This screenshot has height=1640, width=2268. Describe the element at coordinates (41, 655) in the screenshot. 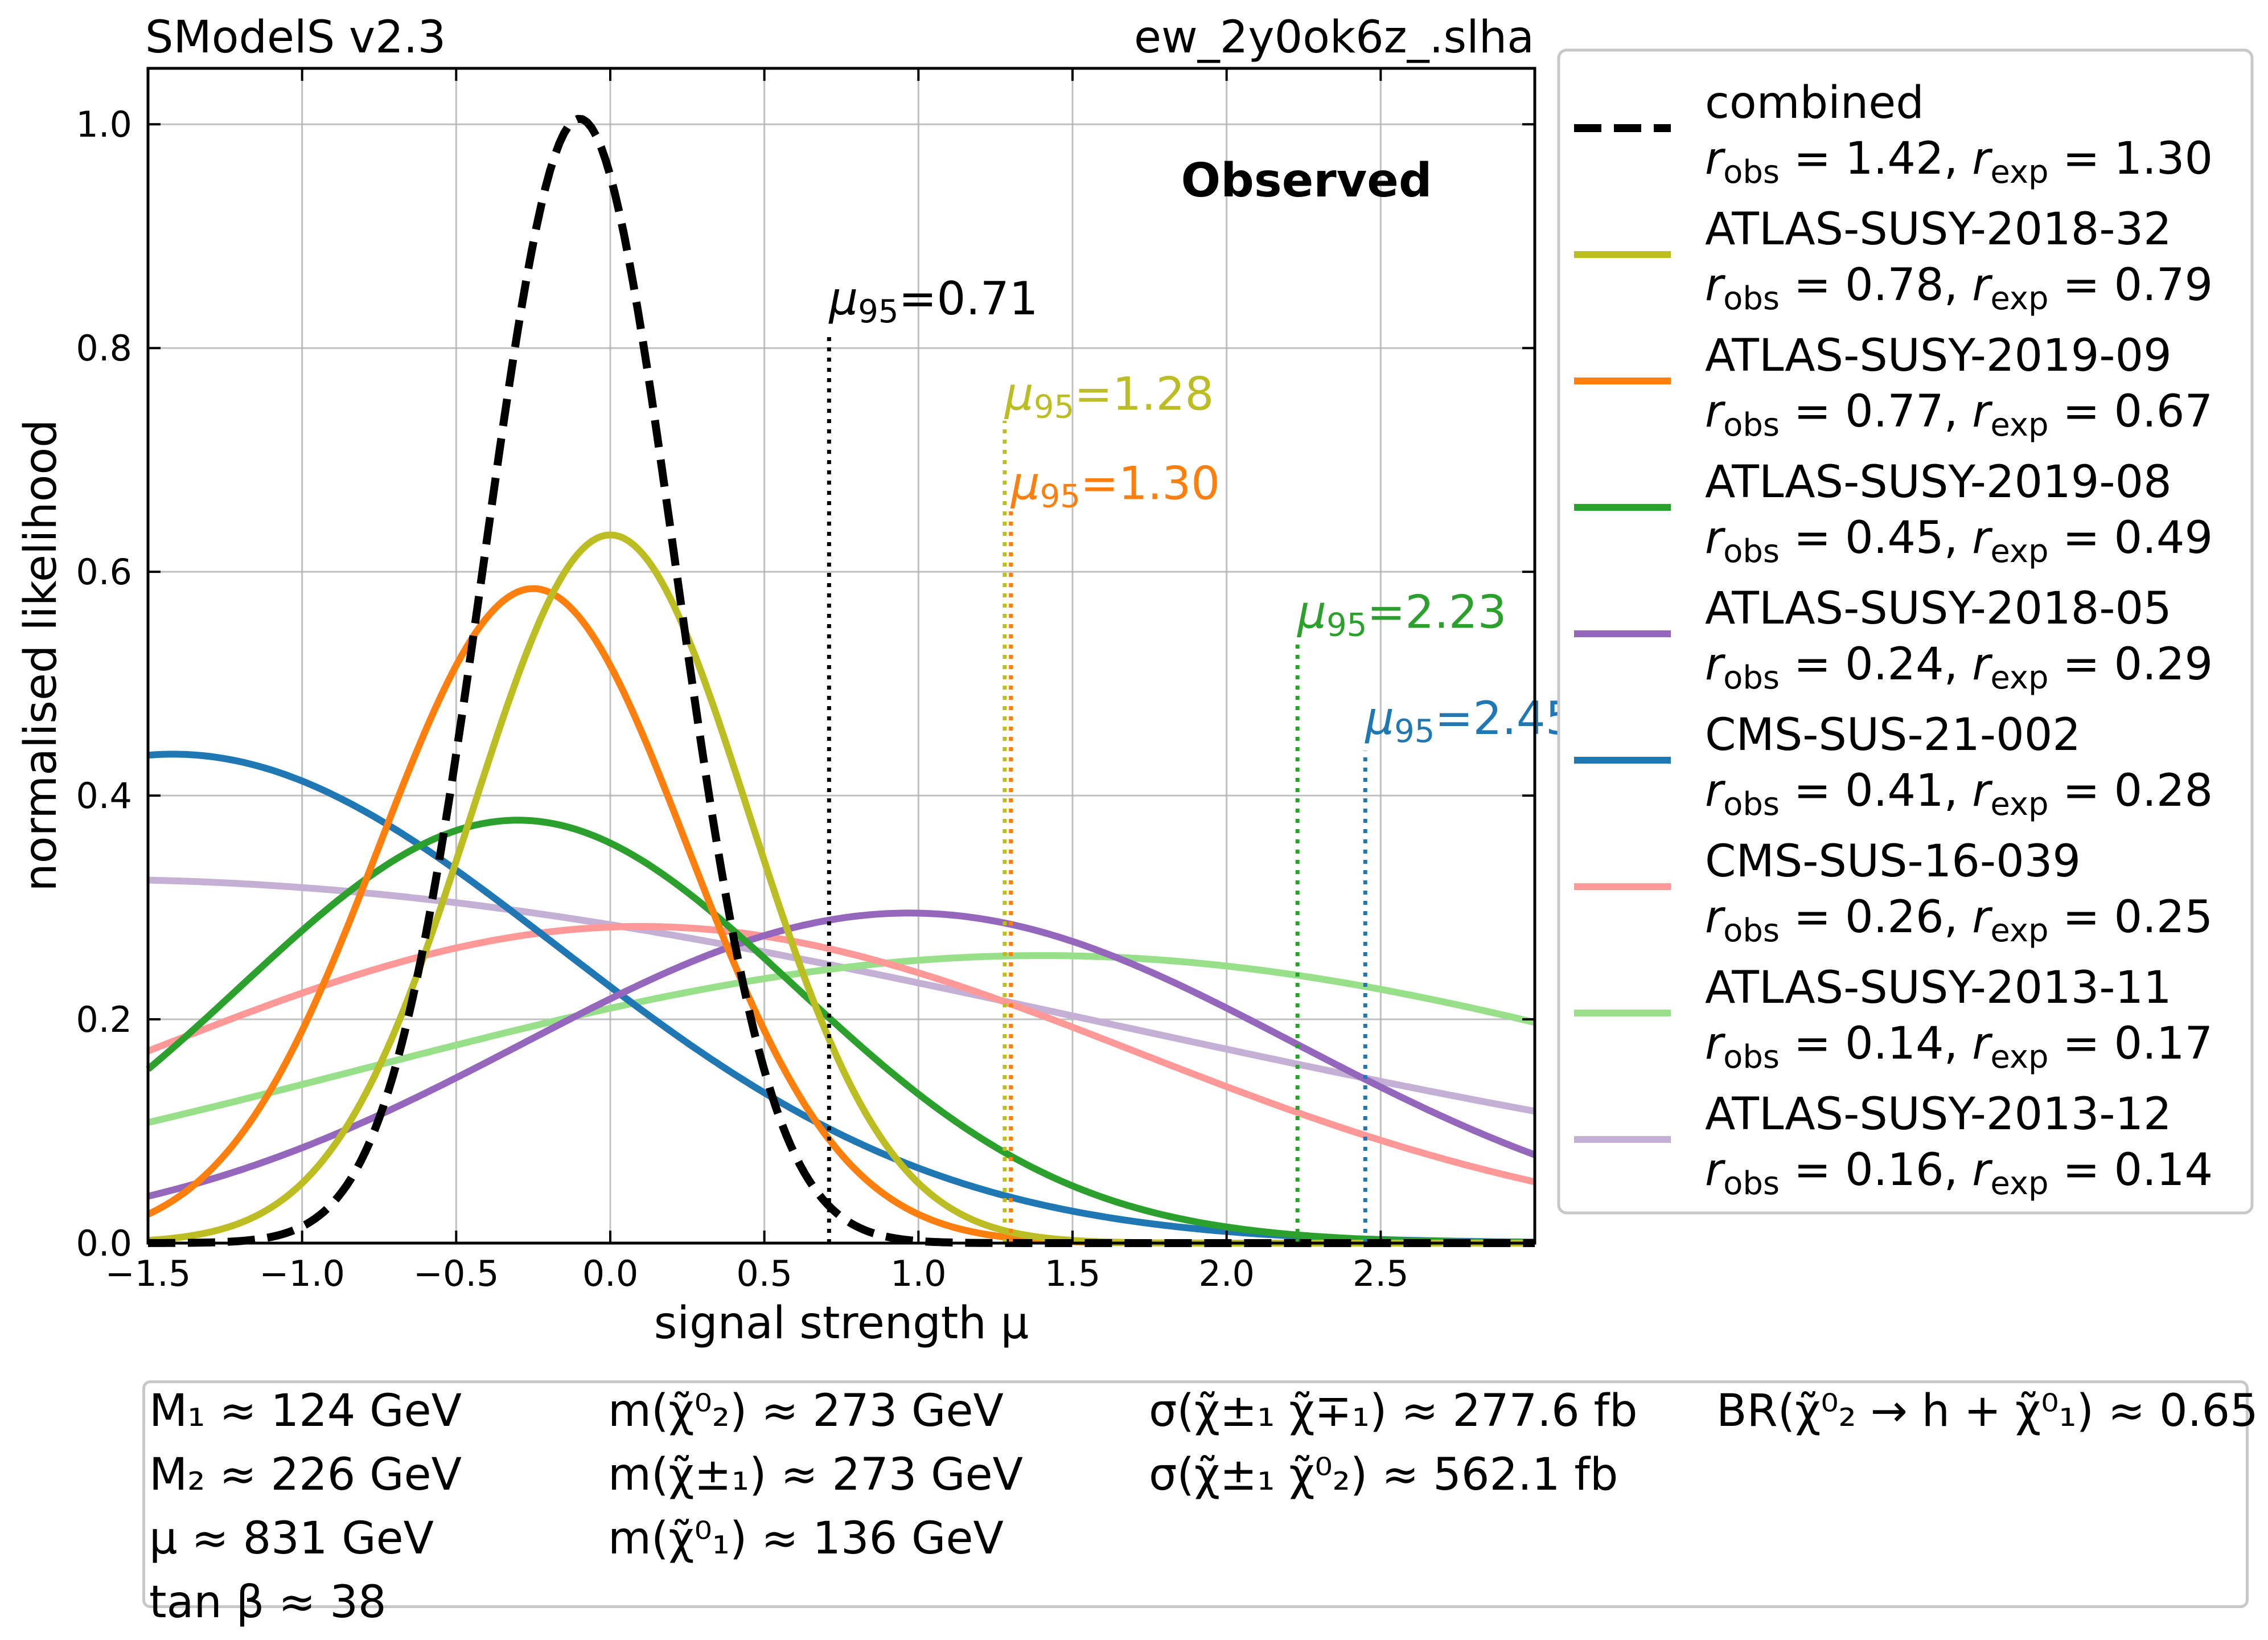

I see `y-axis-label: normalised likelihood` at that location.